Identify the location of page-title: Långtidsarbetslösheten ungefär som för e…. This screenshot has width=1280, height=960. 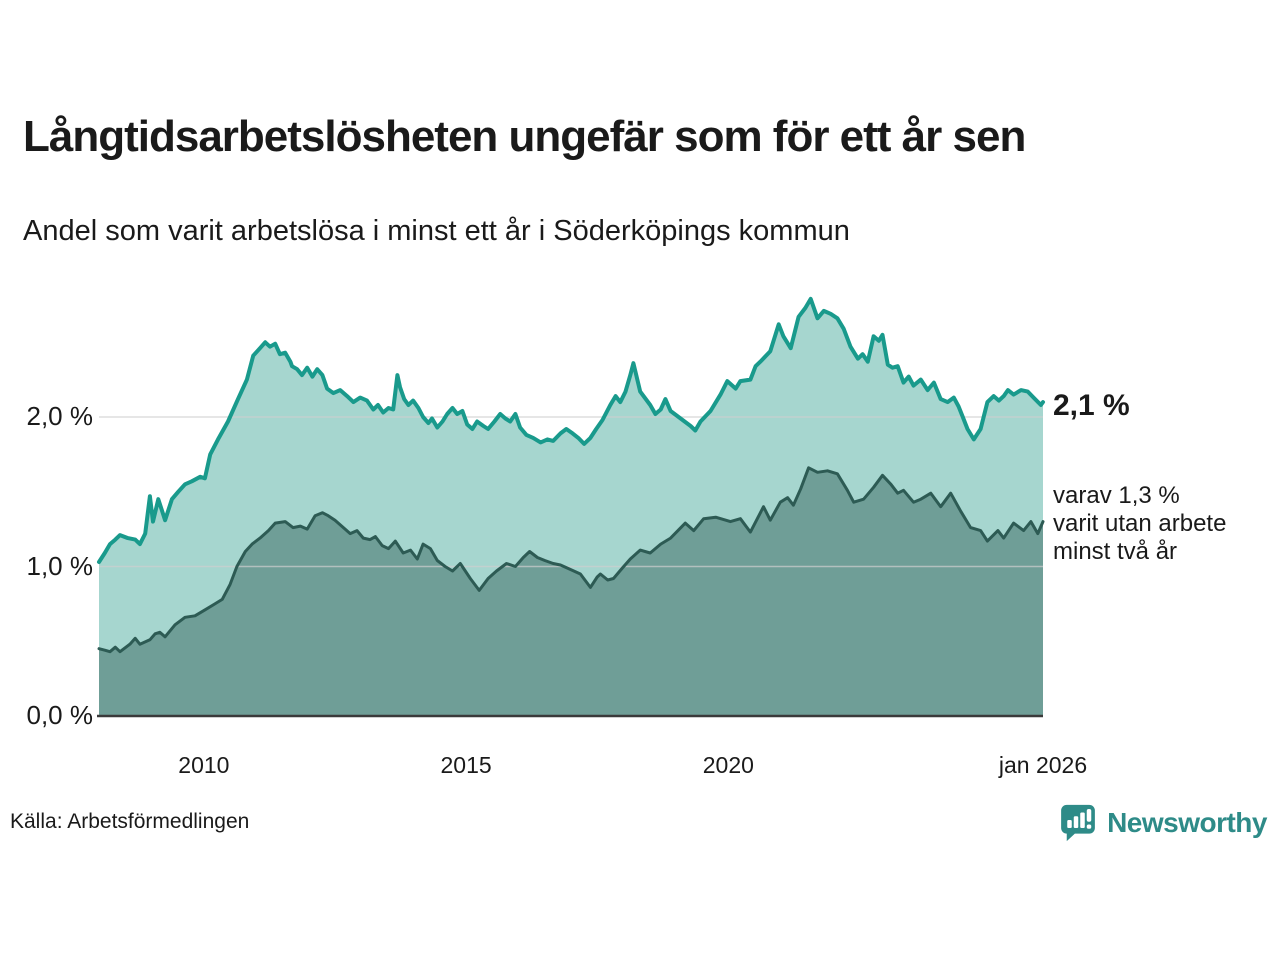
(524, 136).